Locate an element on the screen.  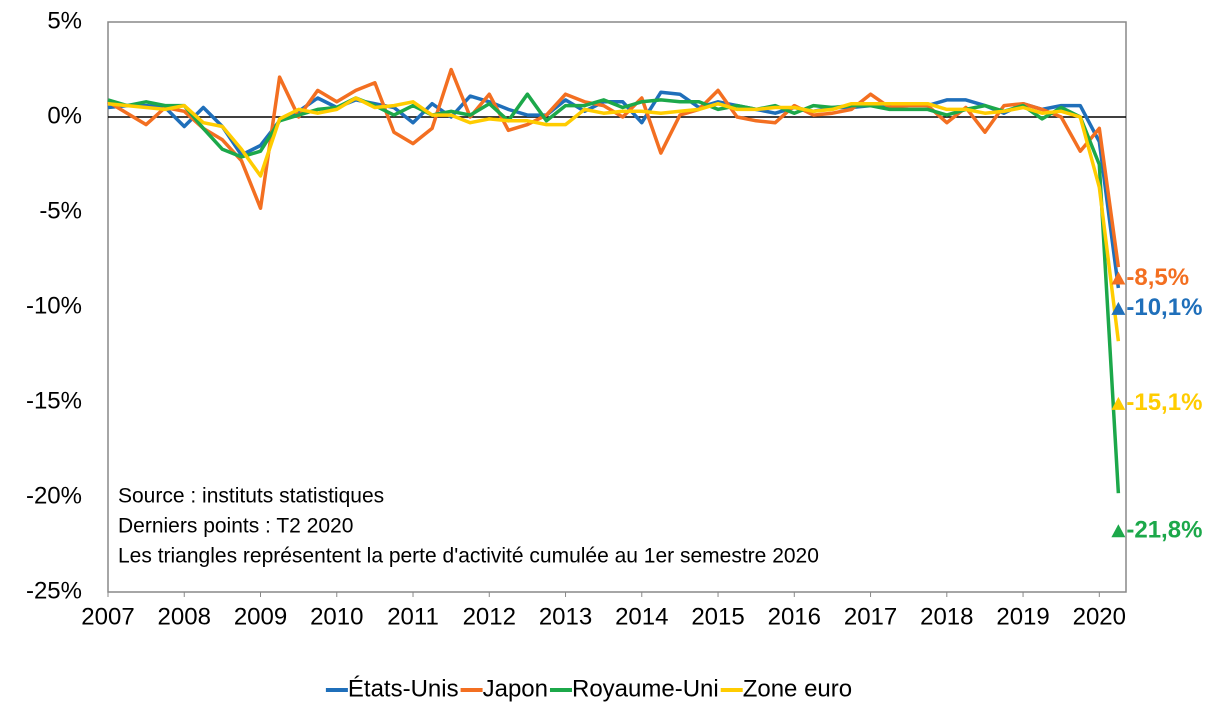
annotation: Derniers points : T2 2020 is located at coordinates (235, 526).